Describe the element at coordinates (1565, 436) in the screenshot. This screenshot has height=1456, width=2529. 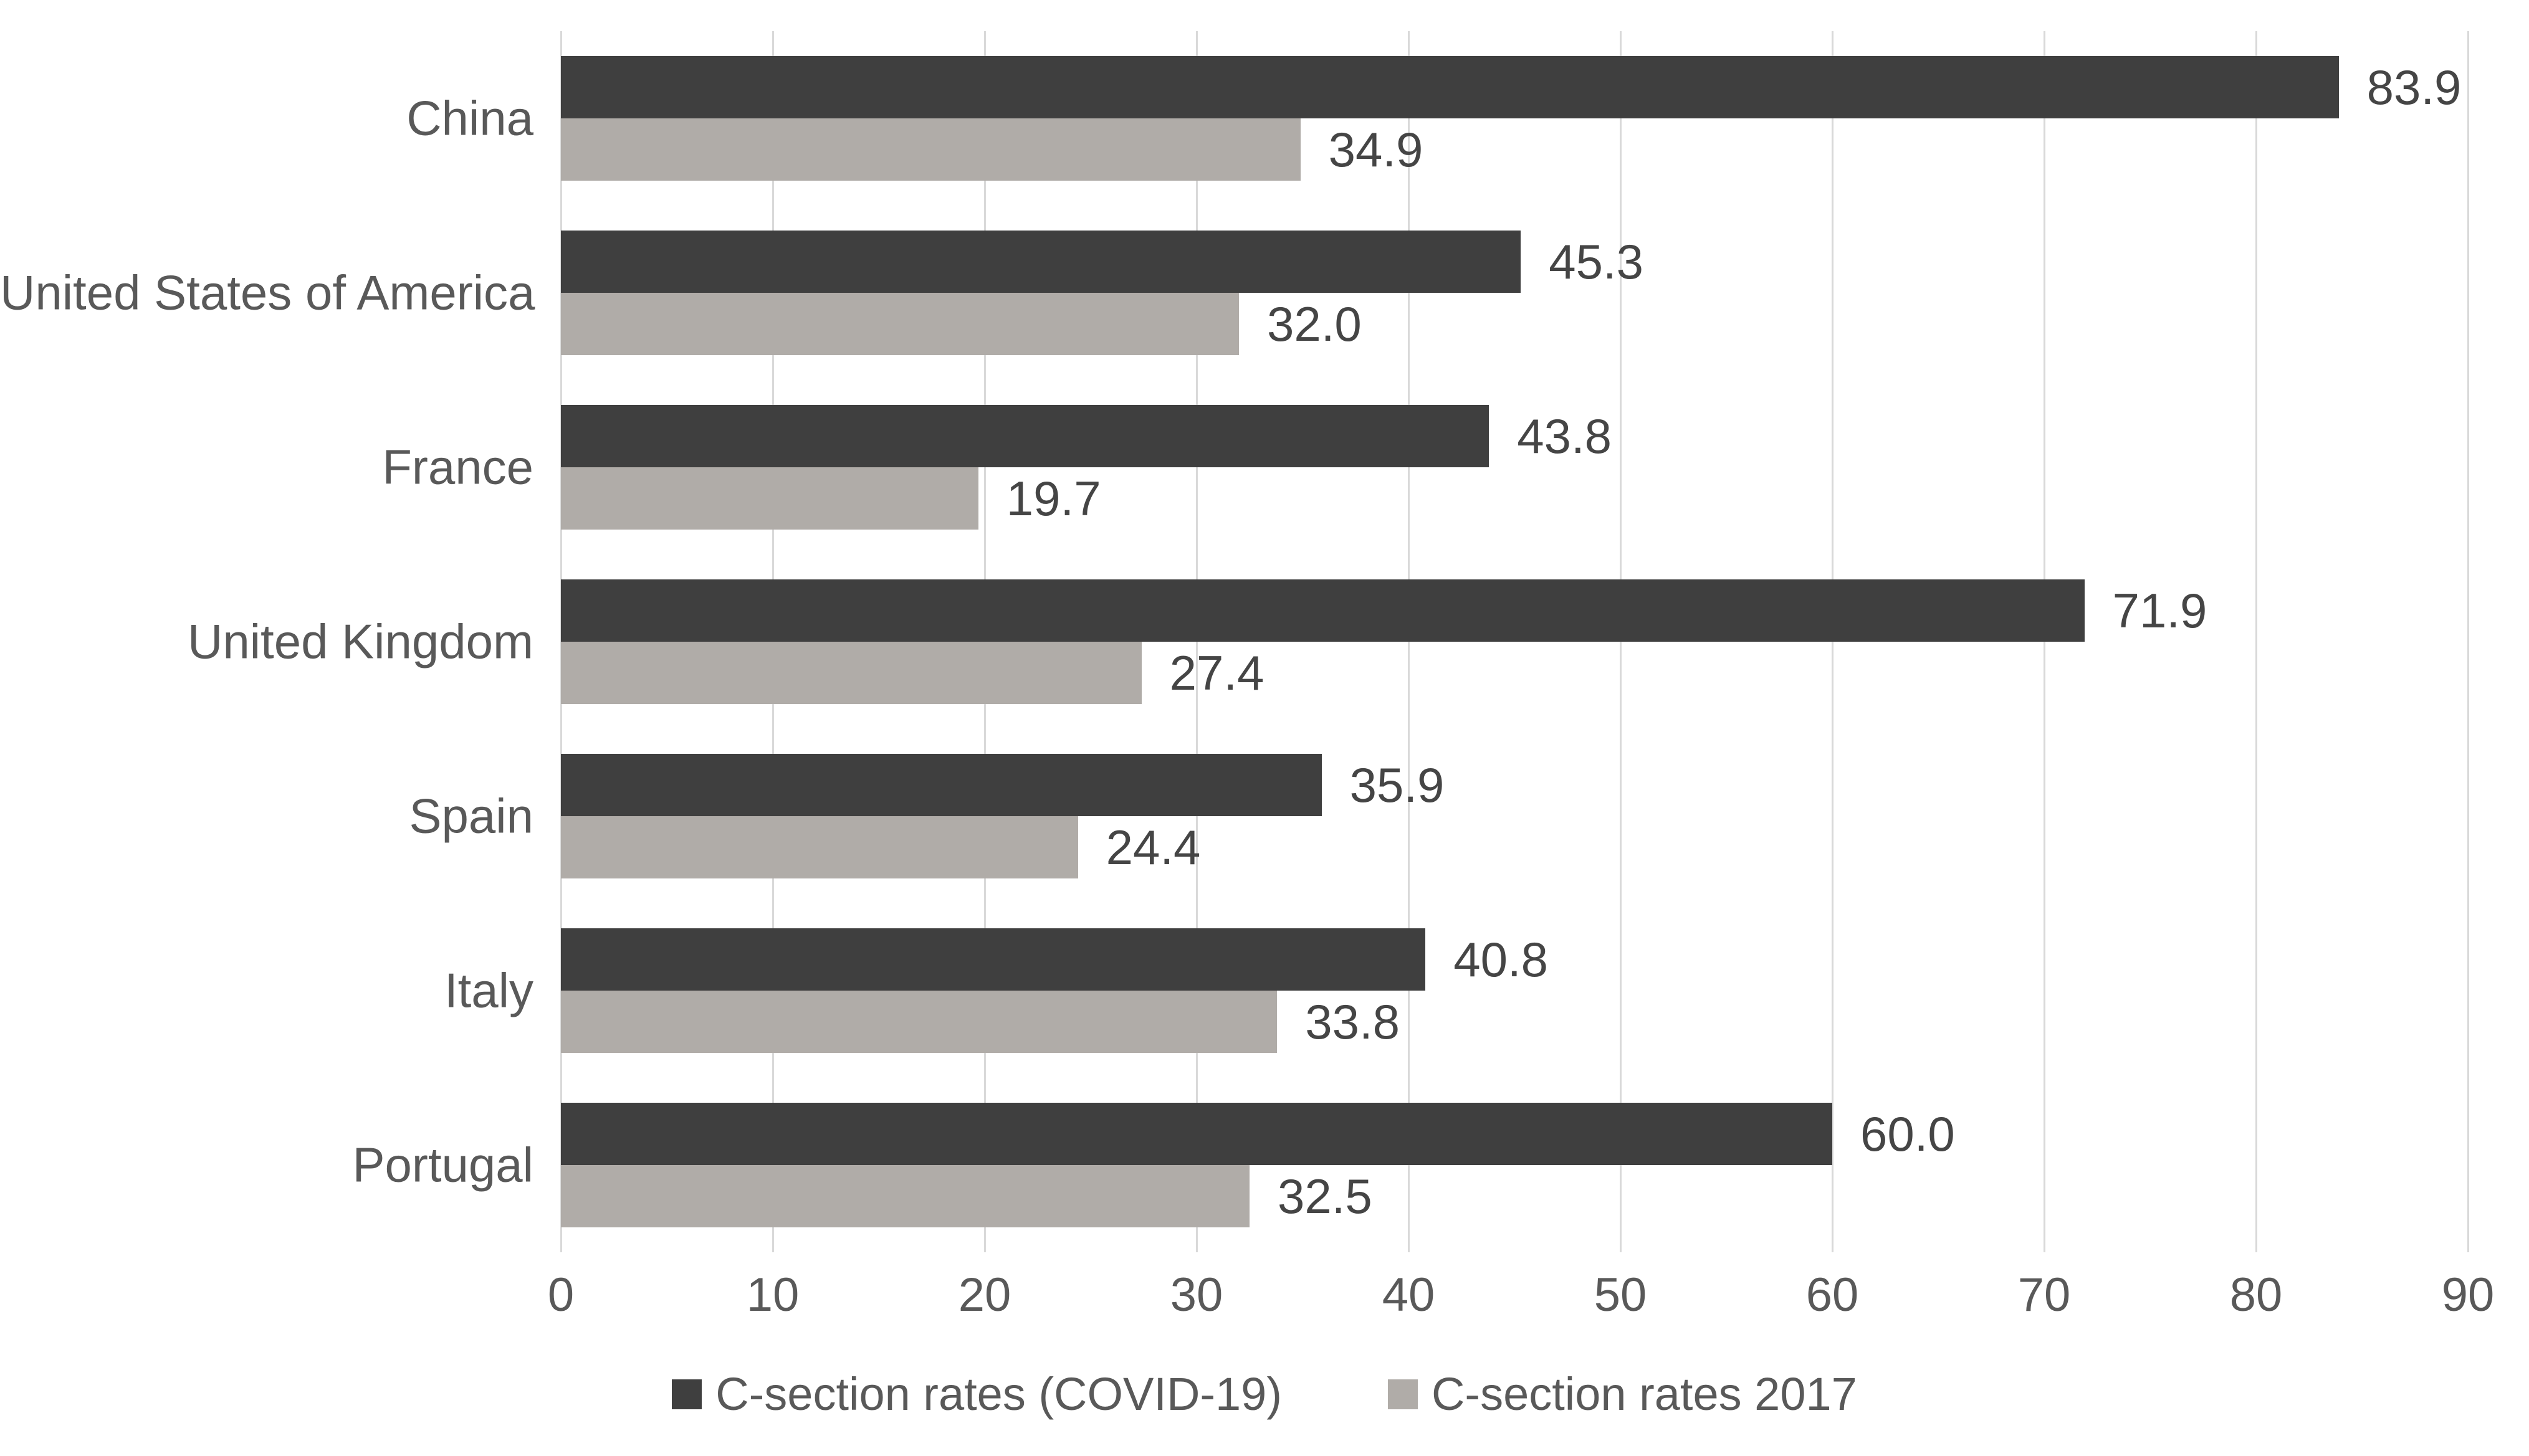
I see `bar-value-label: 43.8` at that location.